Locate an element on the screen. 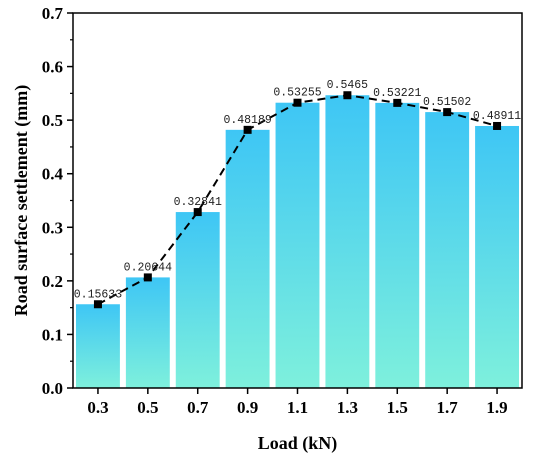  y-tick-label: 0.7 is located at coordinates (53, 13).